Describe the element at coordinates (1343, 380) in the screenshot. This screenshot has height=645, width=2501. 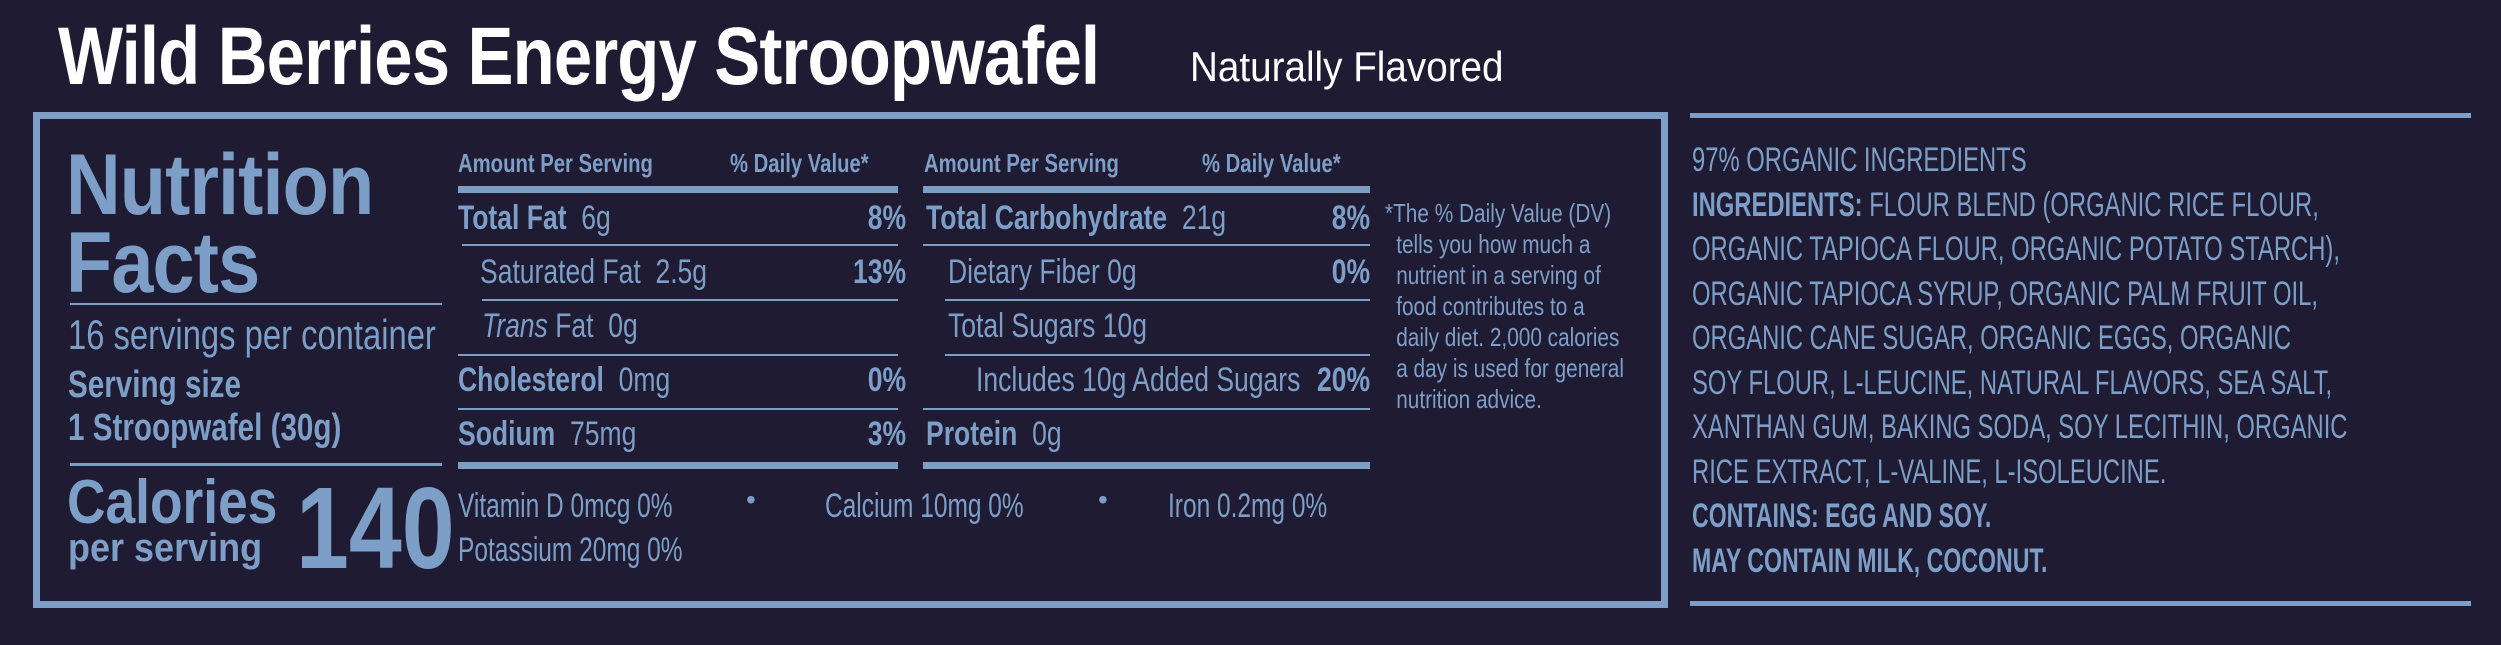
I see `nutrient-dv: 20%` at that location.